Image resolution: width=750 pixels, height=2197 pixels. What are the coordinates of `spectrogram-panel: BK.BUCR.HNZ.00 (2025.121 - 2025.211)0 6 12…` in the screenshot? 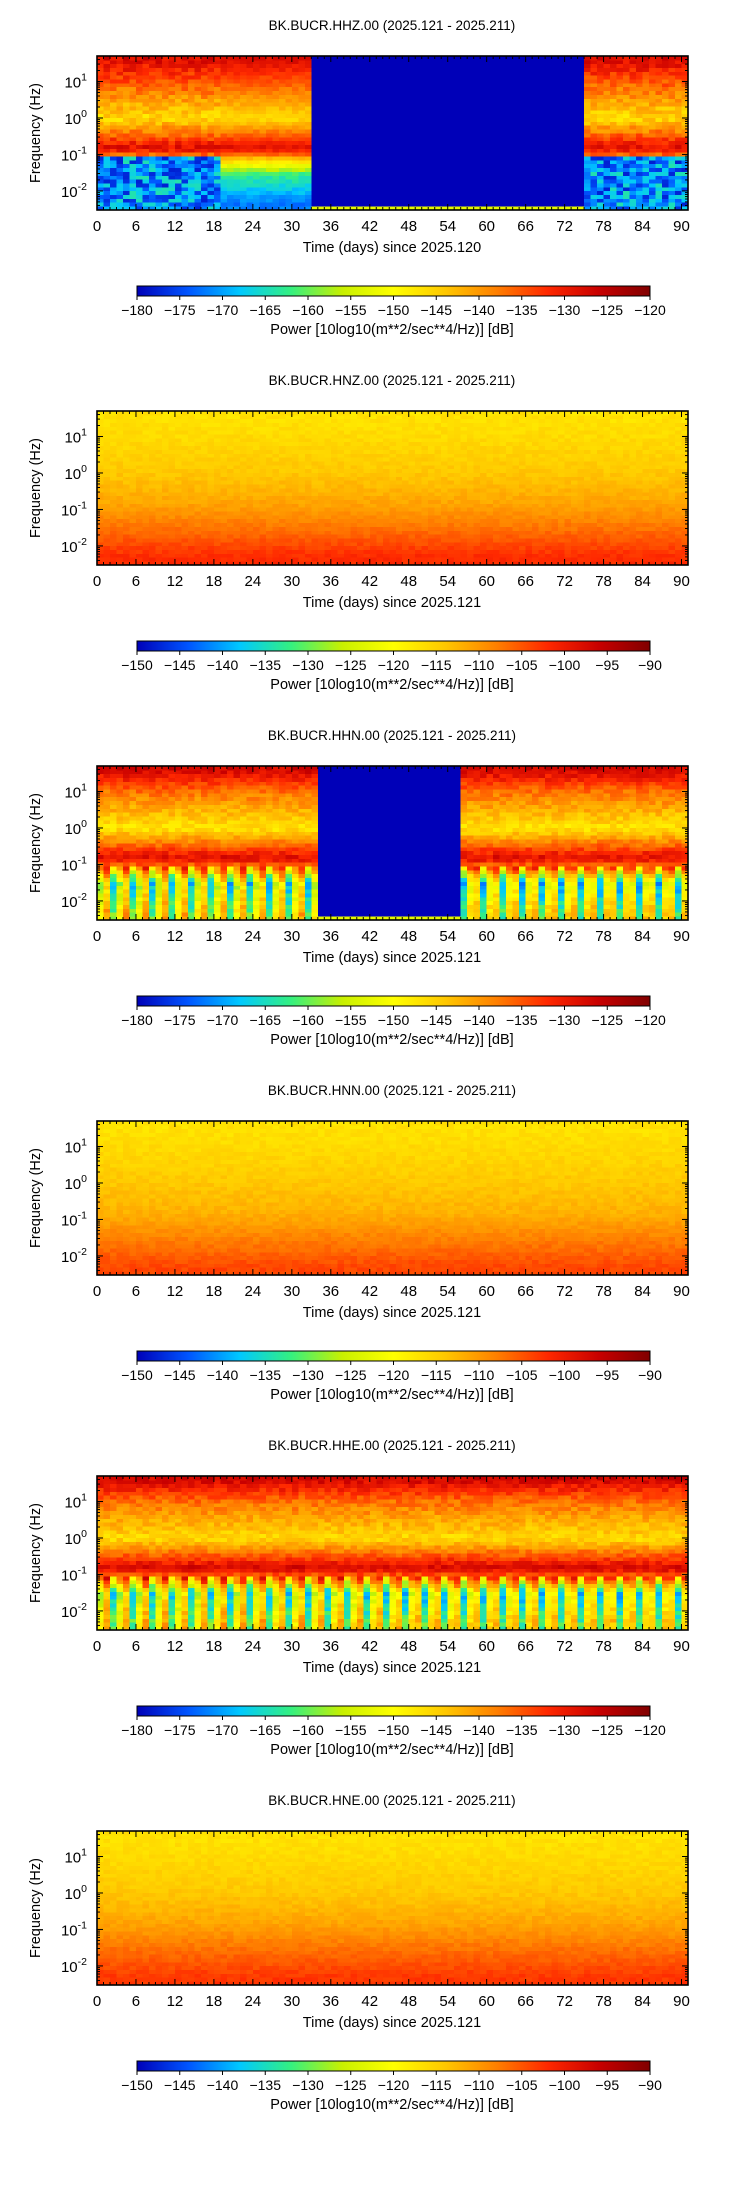 It's located at (359, 533).